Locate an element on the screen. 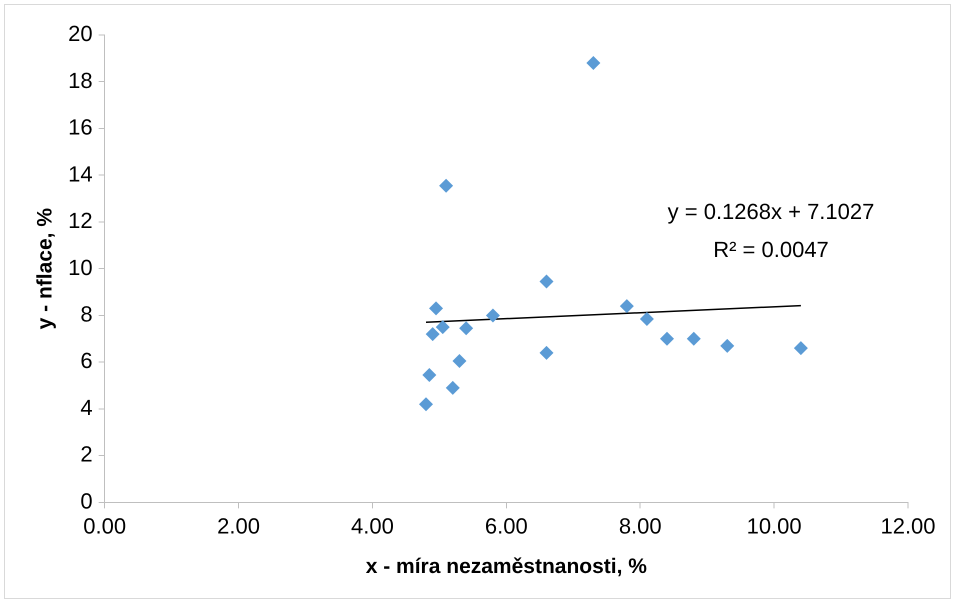  annotation: R² = 0.0047 is located at coordinates (771, 249).